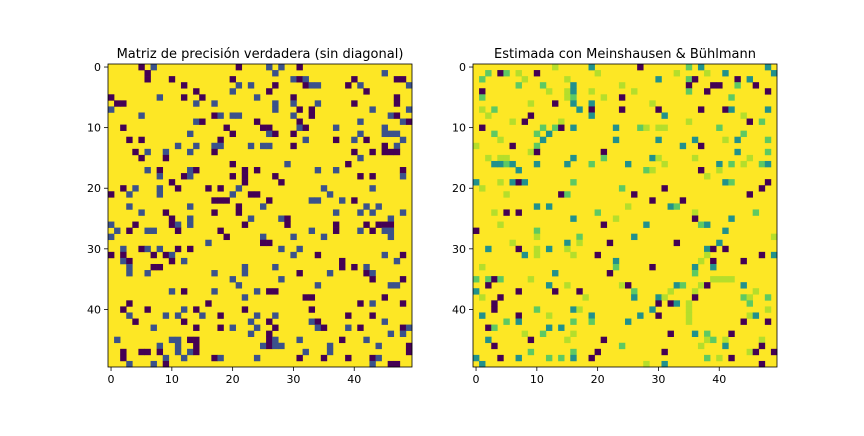  I want to click on chart-title-right: Estimada con Meinshausen & Bühlmann, so click(625, 54).